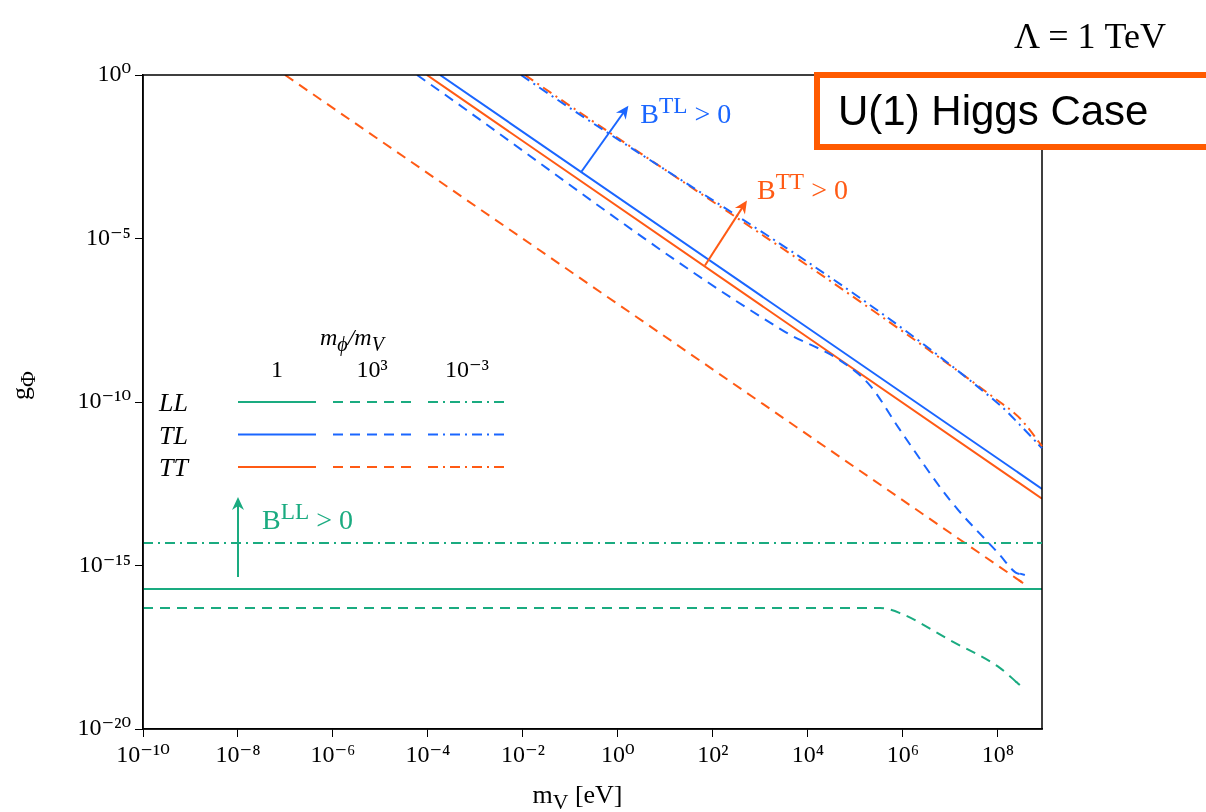  What do you see at coordinates (143, 753) in the screenshot?
I see `x-tick-label: 10⁻¹⁰` at bounding box center [143, 753].